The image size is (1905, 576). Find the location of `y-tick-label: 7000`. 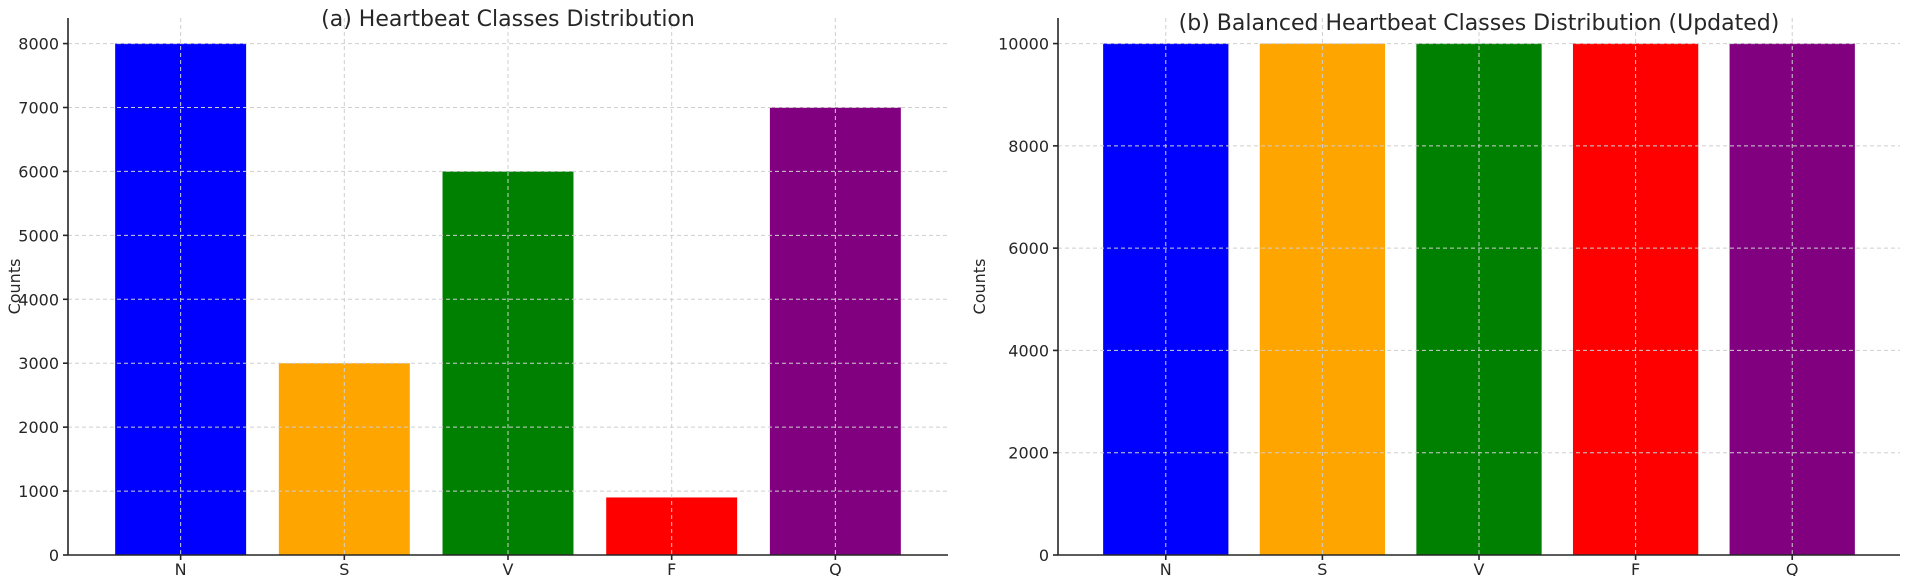

y-tick-label: 7000 is located at coordinates (38, 108).